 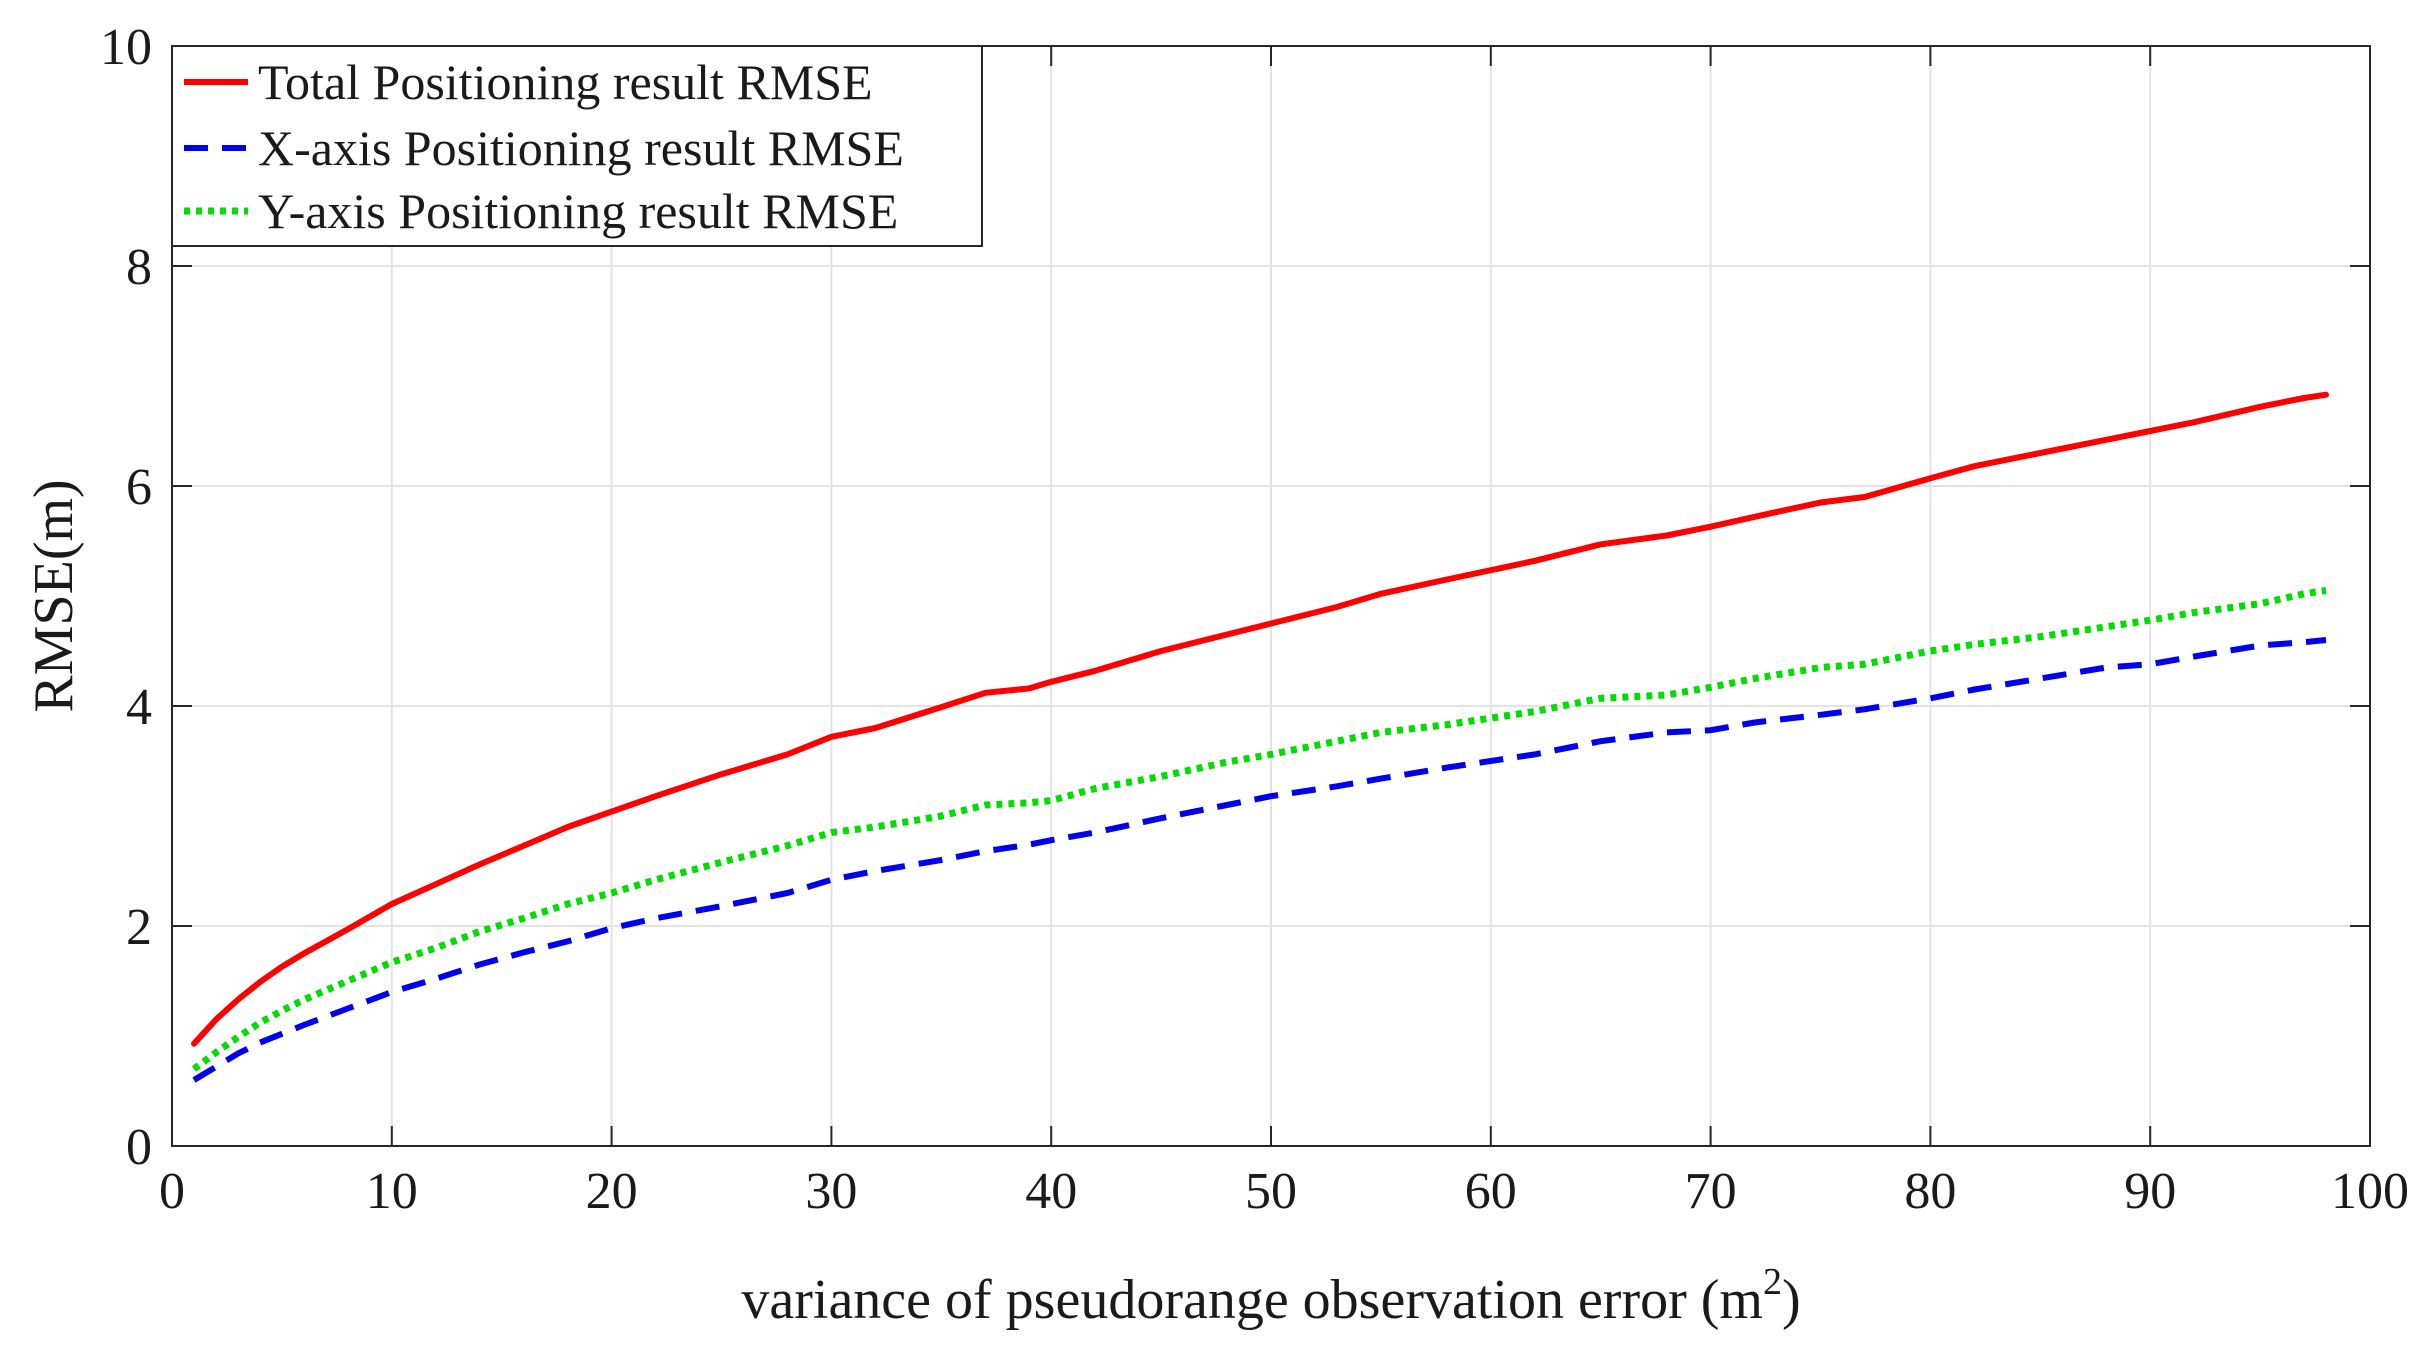 I want to click on x-axis-label-superscript: 2, so click(x=1772, y=1282).